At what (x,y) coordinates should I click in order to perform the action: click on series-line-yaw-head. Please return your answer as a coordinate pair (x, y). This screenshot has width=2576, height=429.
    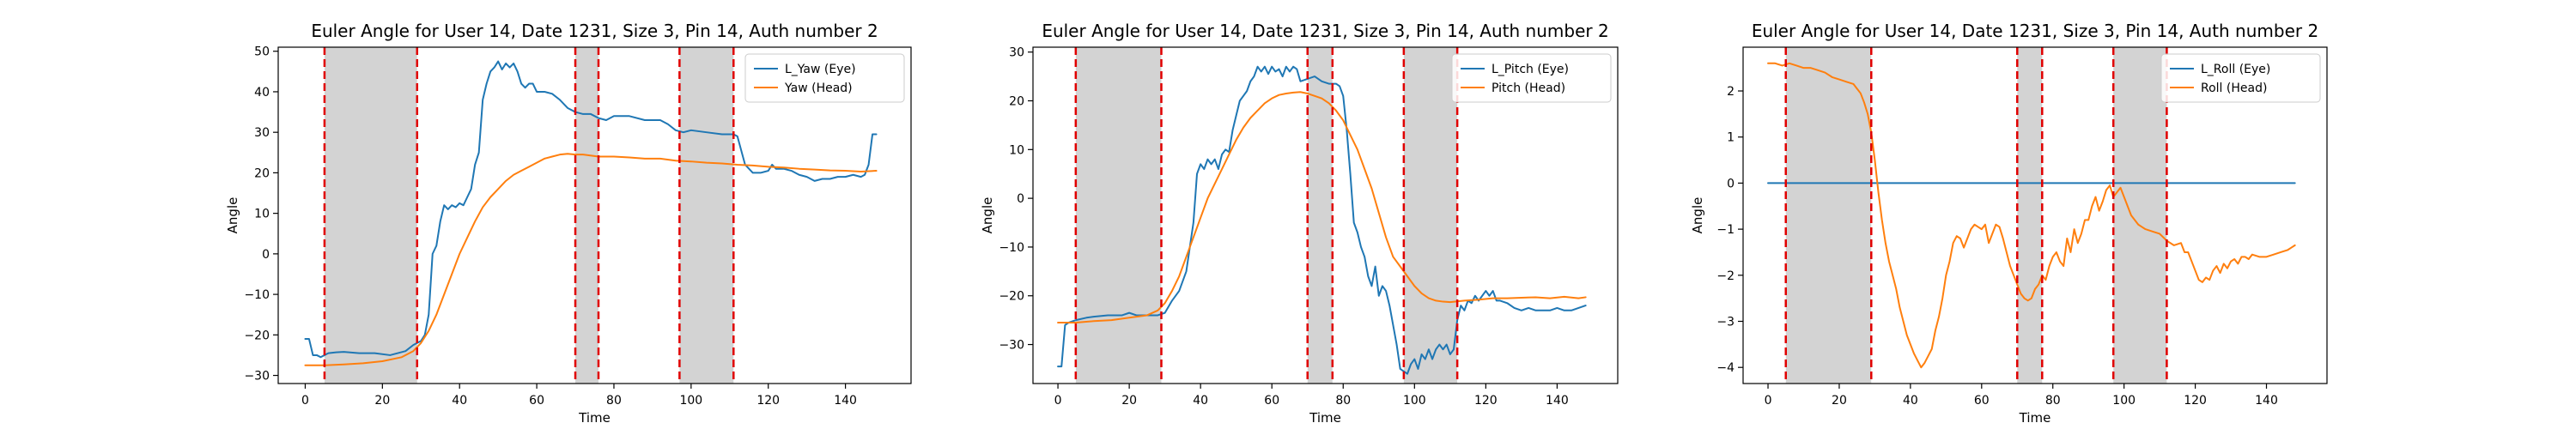
    Looking at the image, I should click on (591, 259).